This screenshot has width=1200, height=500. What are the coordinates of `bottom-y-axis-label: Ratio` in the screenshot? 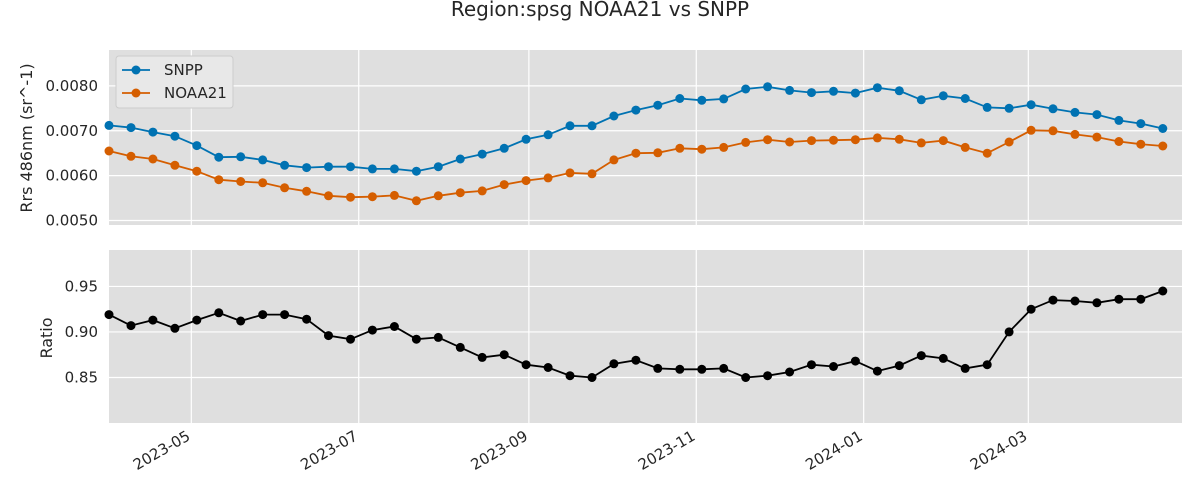 It's located at (46, 337).